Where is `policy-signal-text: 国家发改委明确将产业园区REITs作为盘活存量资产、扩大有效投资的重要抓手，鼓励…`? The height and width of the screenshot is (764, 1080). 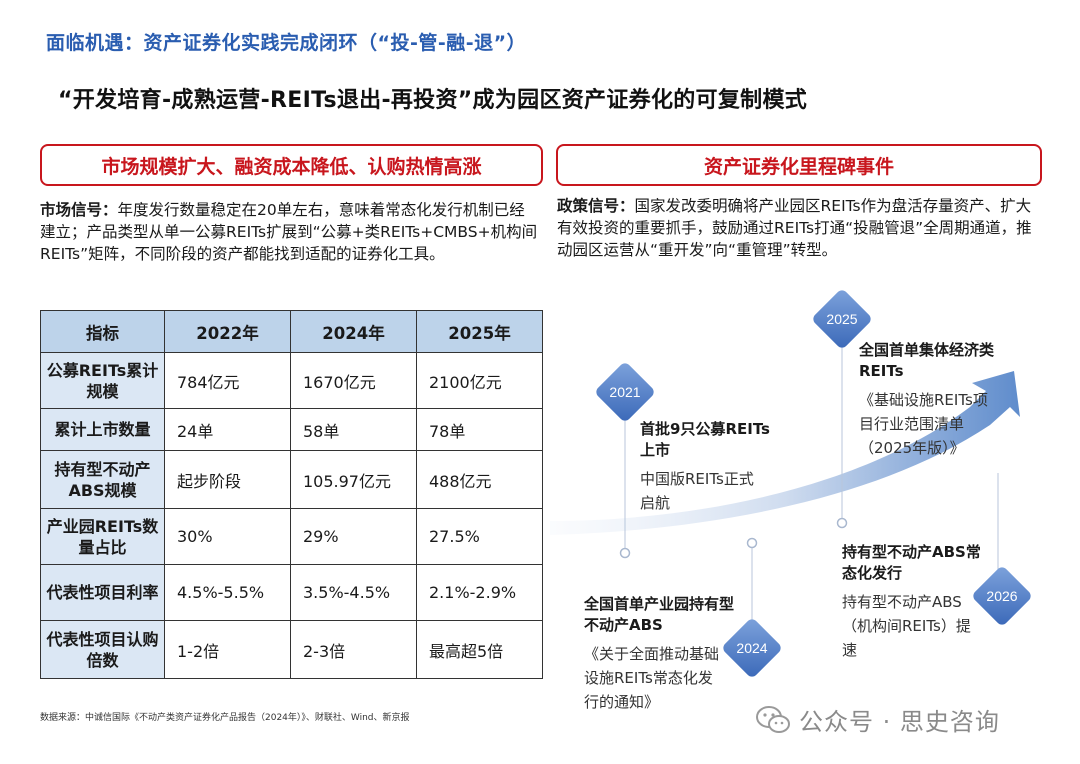 policy-signal-text: 国家发改委明确将产业园区REITs作为盘活存量资产、扩大有效投资的重要抓手，鼓励… is located at coordinates (794, 228).